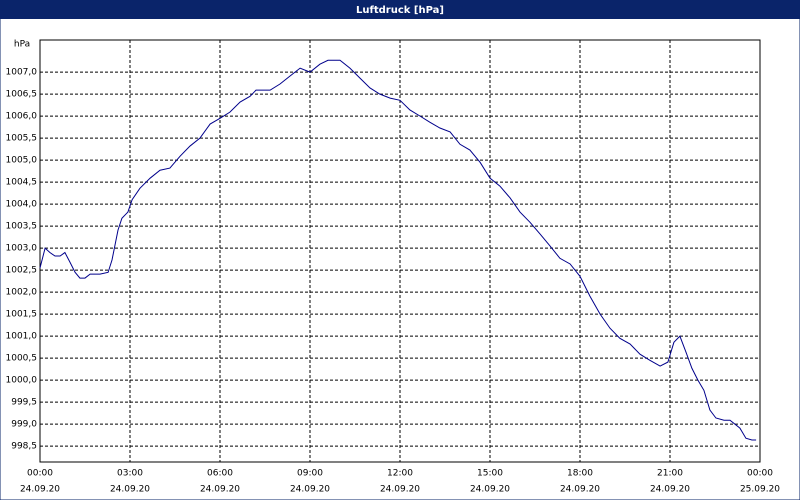 The image size is (800, 504). What do you see at coordinates (22, 161) in the screenshot?
I see `y-tick-label: 1005,0` at bounding box center [22, 161].